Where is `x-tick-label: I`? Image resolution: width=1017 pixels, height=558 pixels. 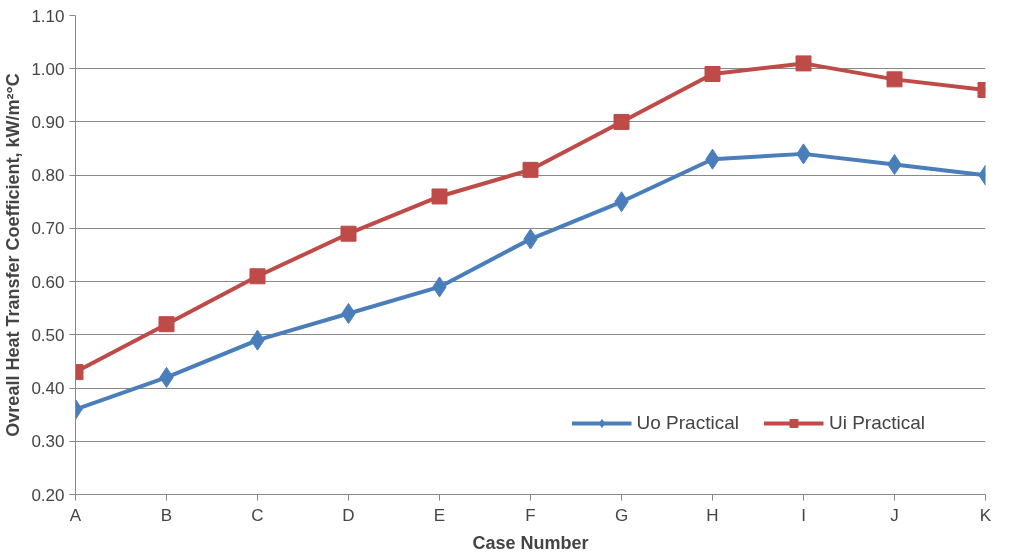
x-tick-label: I is located at coordinates (803, 515).